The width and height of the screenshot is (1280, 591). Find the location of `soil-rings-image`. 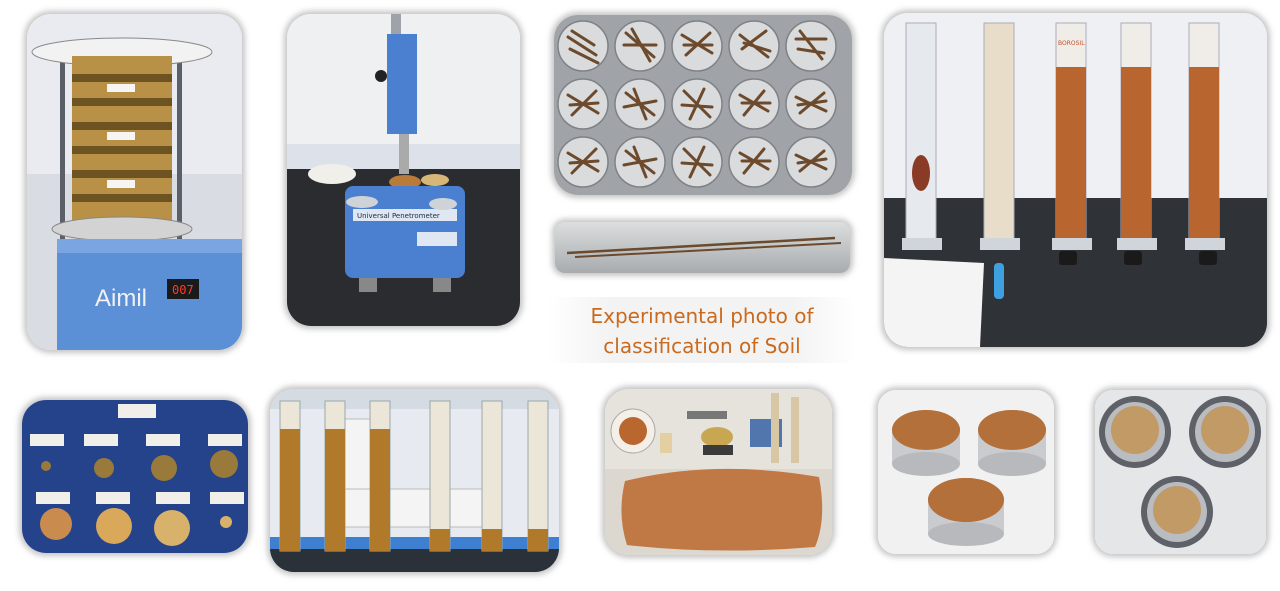

soil-rings-image is located at coordinates (966, 472).